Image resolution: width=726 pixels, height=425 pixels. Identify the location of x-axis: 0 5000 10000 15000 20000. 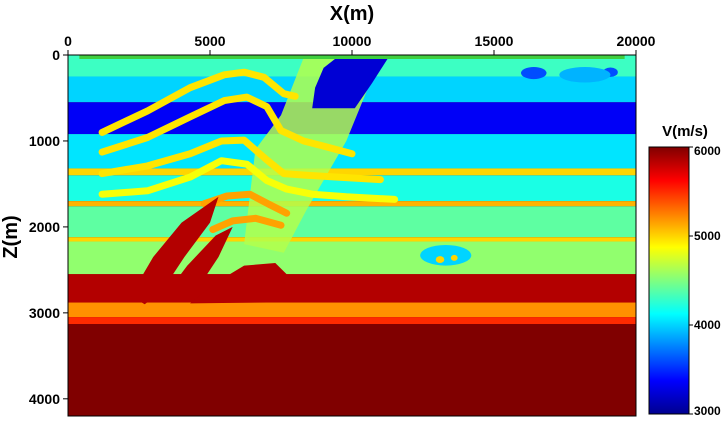
(360, 44).